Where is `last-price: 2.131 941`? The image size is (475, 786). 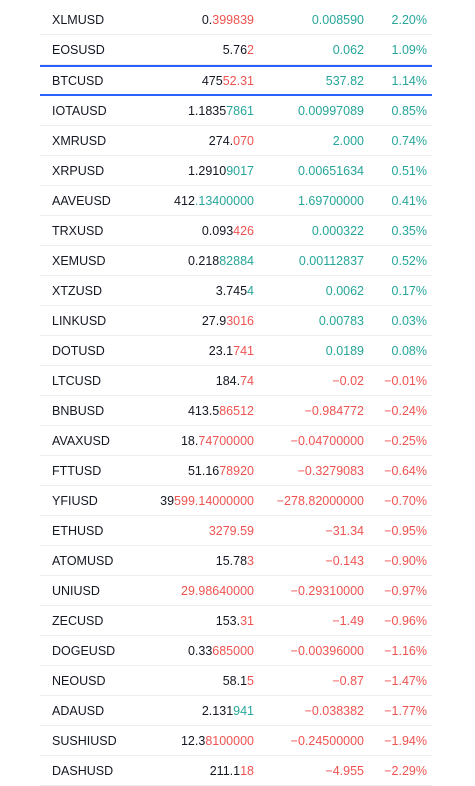 last-price: 2.131 941 is located at coordinates (204, 710).